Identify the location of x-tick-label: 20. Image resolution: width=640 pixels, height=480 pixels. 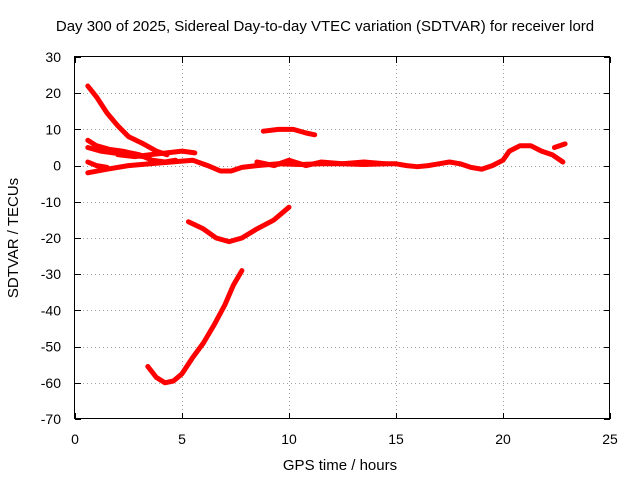
(503, 439).